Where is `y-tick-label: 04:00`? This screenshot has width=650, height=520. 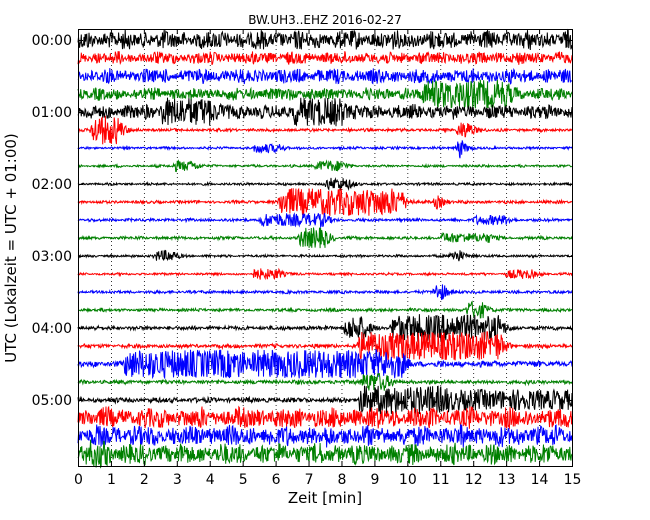
y-tick-label: 04:00 is located at coordinates (52, 329).